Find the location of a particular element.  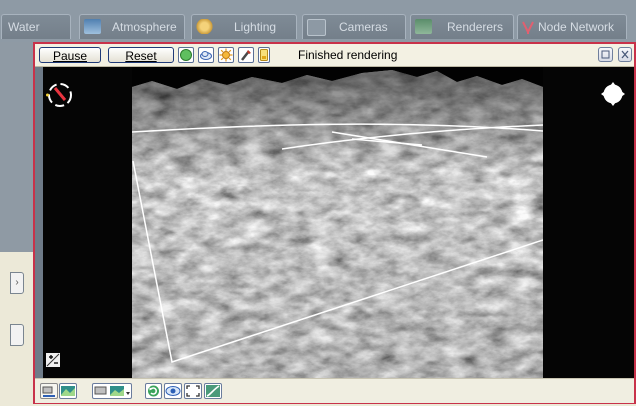

viewport-left-strip is located at coordinates (39, 222).